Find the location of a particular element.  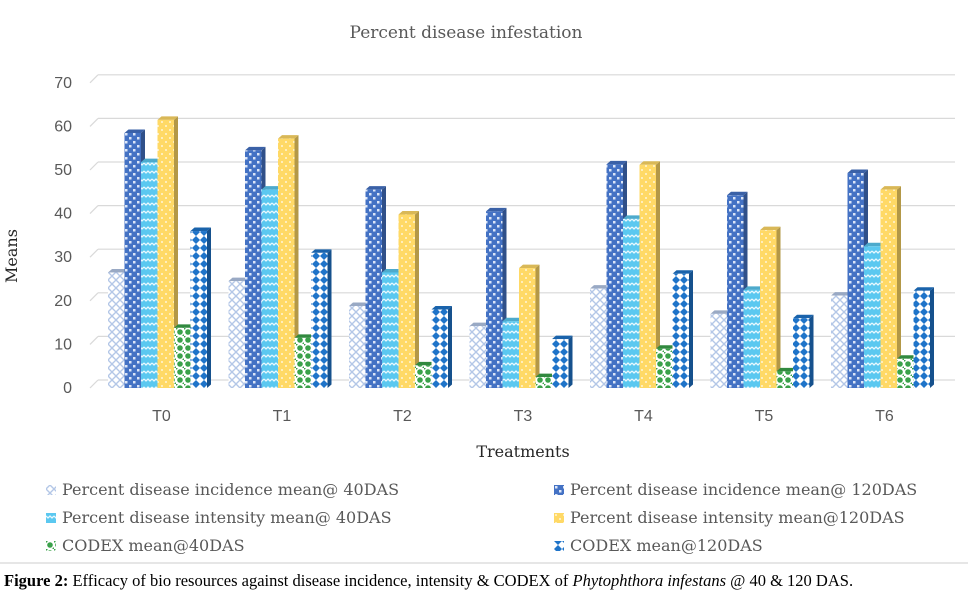

legend-item: CODEX mean@120DAS is located at coordinates (658, 545).